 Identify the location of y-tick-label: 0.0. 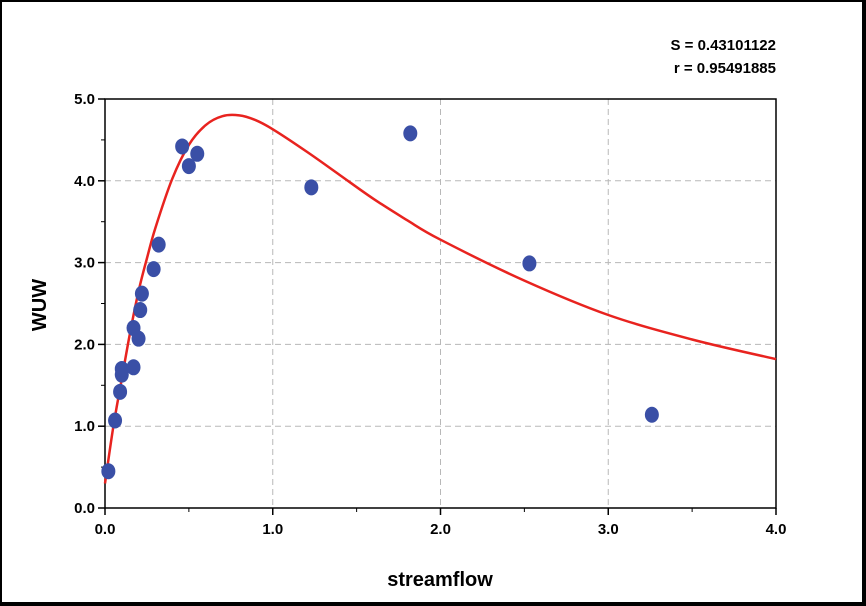
(84, 508).